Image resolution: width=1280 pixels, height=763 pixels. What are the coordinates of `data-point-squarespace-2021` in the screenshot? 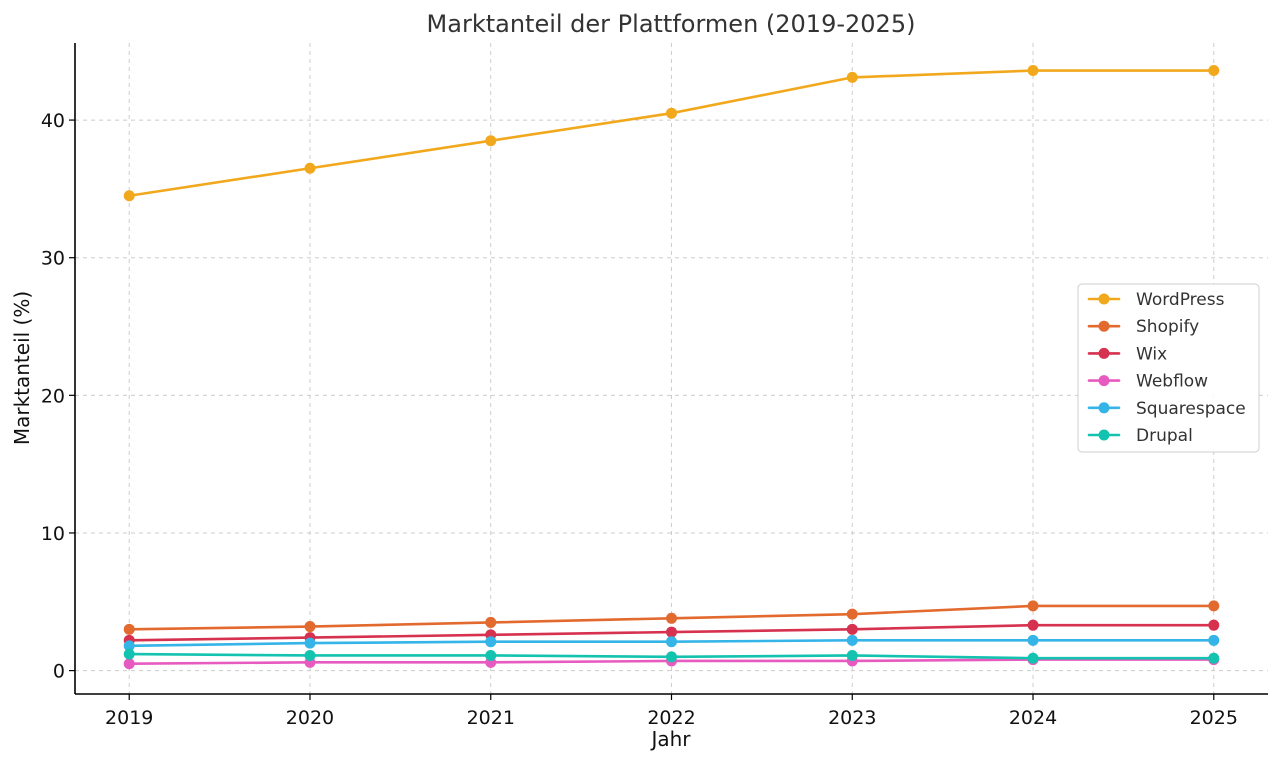 It's located at (491, 642).